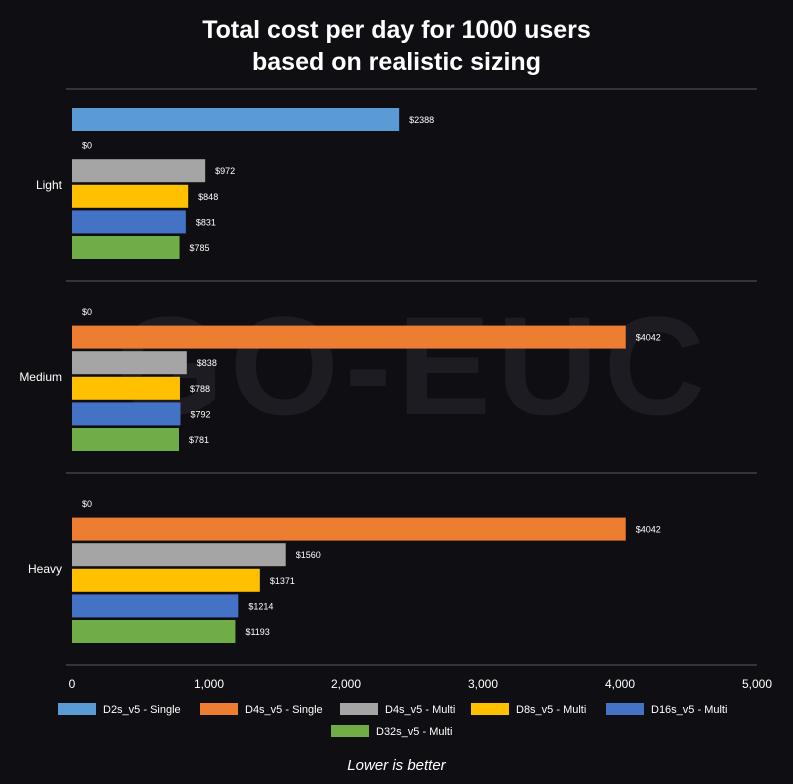 The height and width of the screenshot is (784, 793). I want to click on bar-heavy-d4s-v5-multi, so click(179, 555).